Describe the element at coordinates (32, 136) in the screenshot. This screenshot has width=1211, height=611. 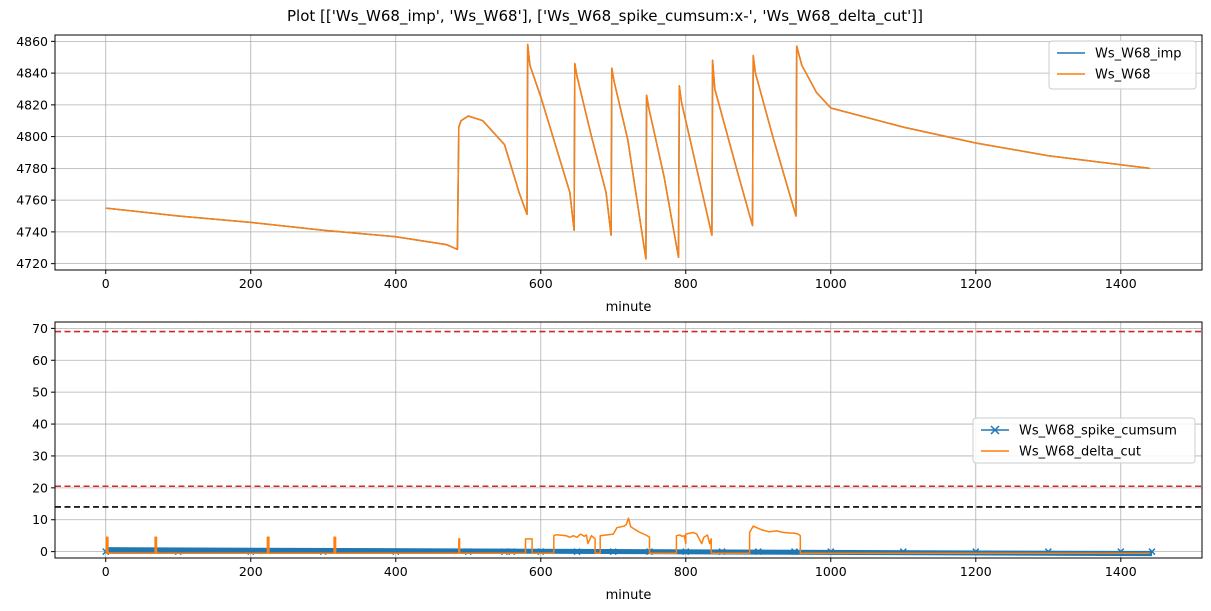
I see `y-tick-label: 4800` at that location.